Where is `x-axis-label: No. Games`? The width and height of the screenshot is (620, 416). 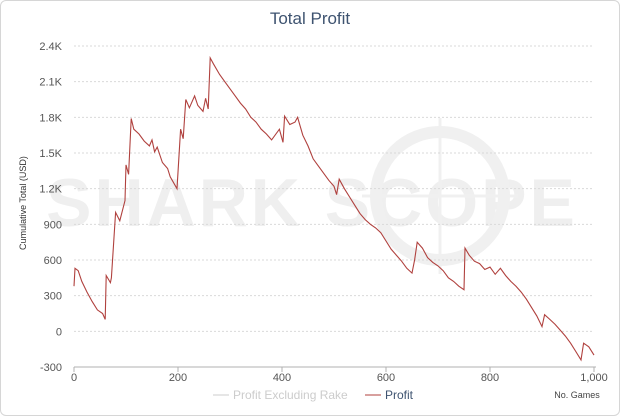
x-axis-label: No. Games is located at coordinates (577, 395).